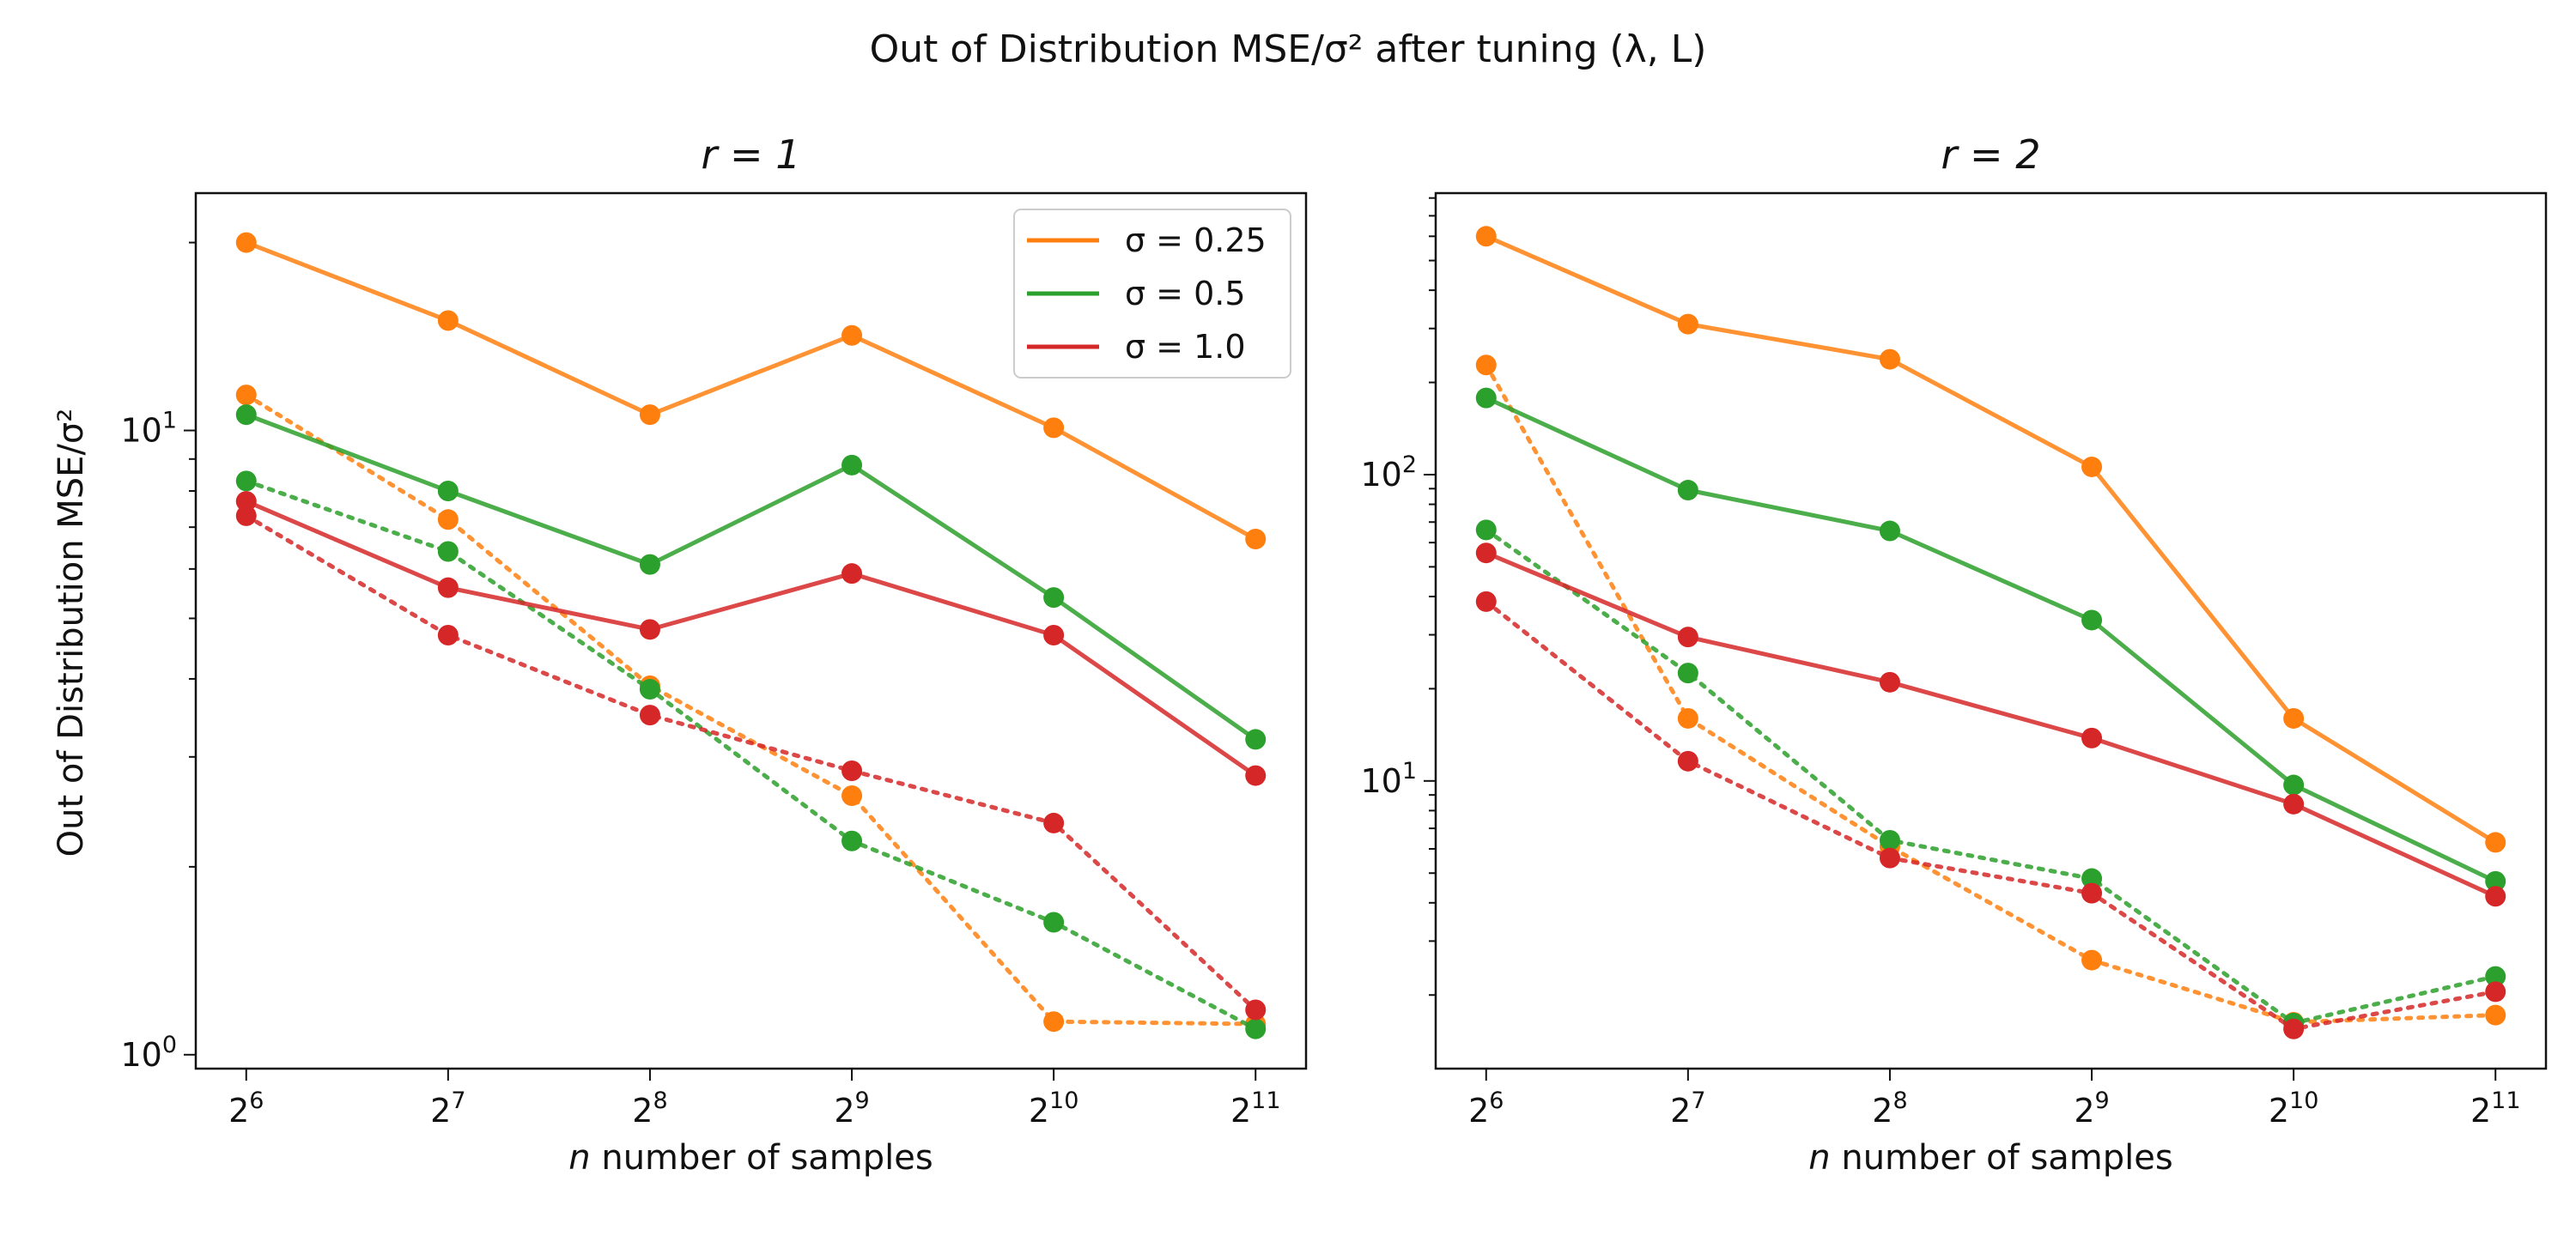 This screenshot has height=1236, width=2576. Describe the element at coordinates (1389, 472) in the screenshot. I see `y-tick-label: 102` at that location.